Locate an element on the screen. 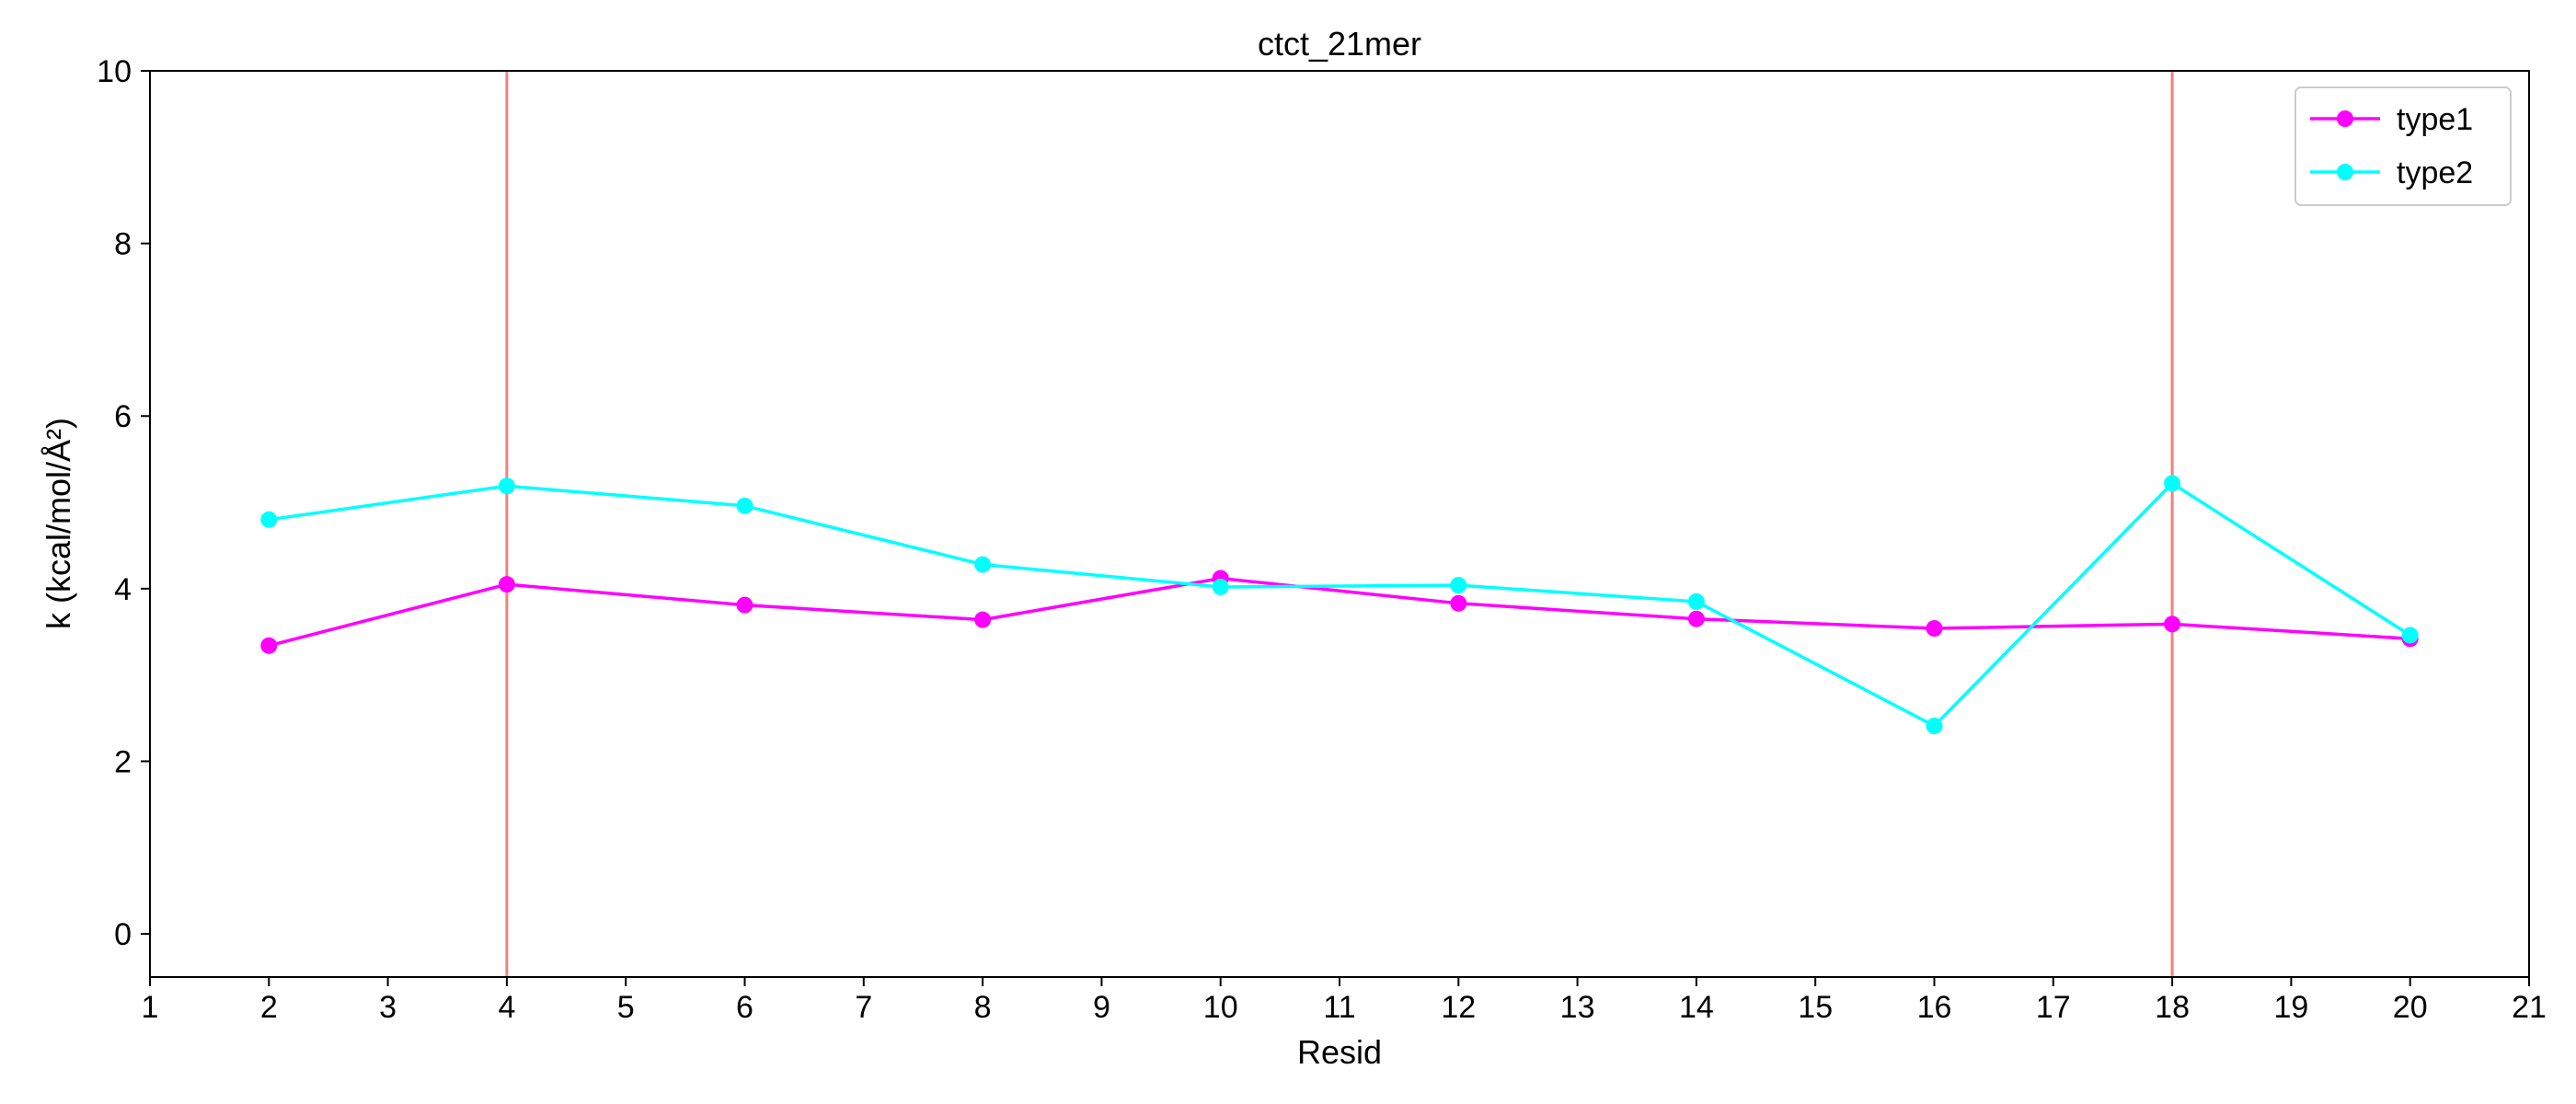 This screenshot has height=1104, width=2576. x-tick-label-1: 1 is located at coordinates (150, 1007).